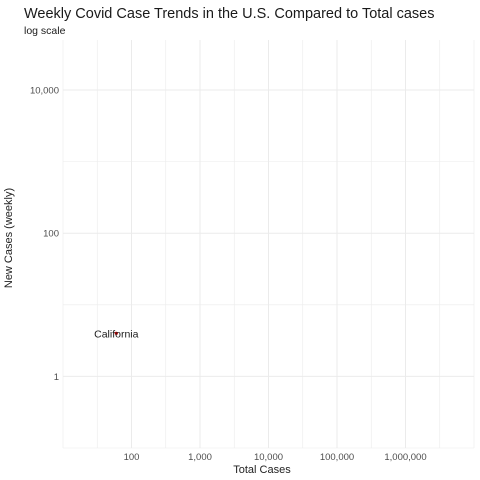 This screenshot has height=480, width=480. What do you see at coordinates (132, 457) in the screenshot?
I see `x-tick-label: 100` at bounding box center [132, 457].